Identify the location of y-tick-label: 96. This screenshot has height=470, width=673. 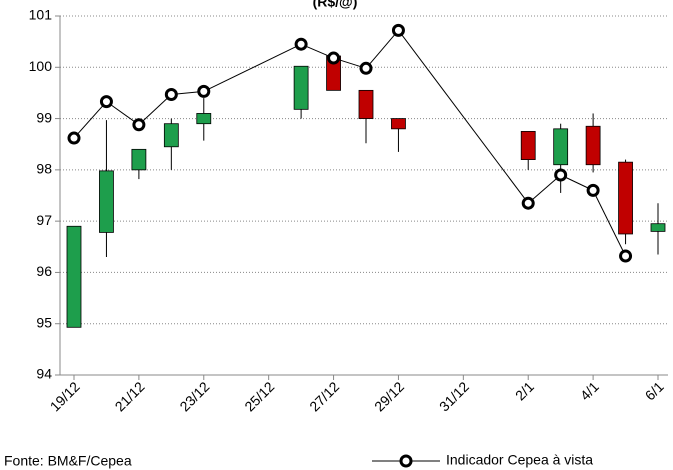
(44, 271).